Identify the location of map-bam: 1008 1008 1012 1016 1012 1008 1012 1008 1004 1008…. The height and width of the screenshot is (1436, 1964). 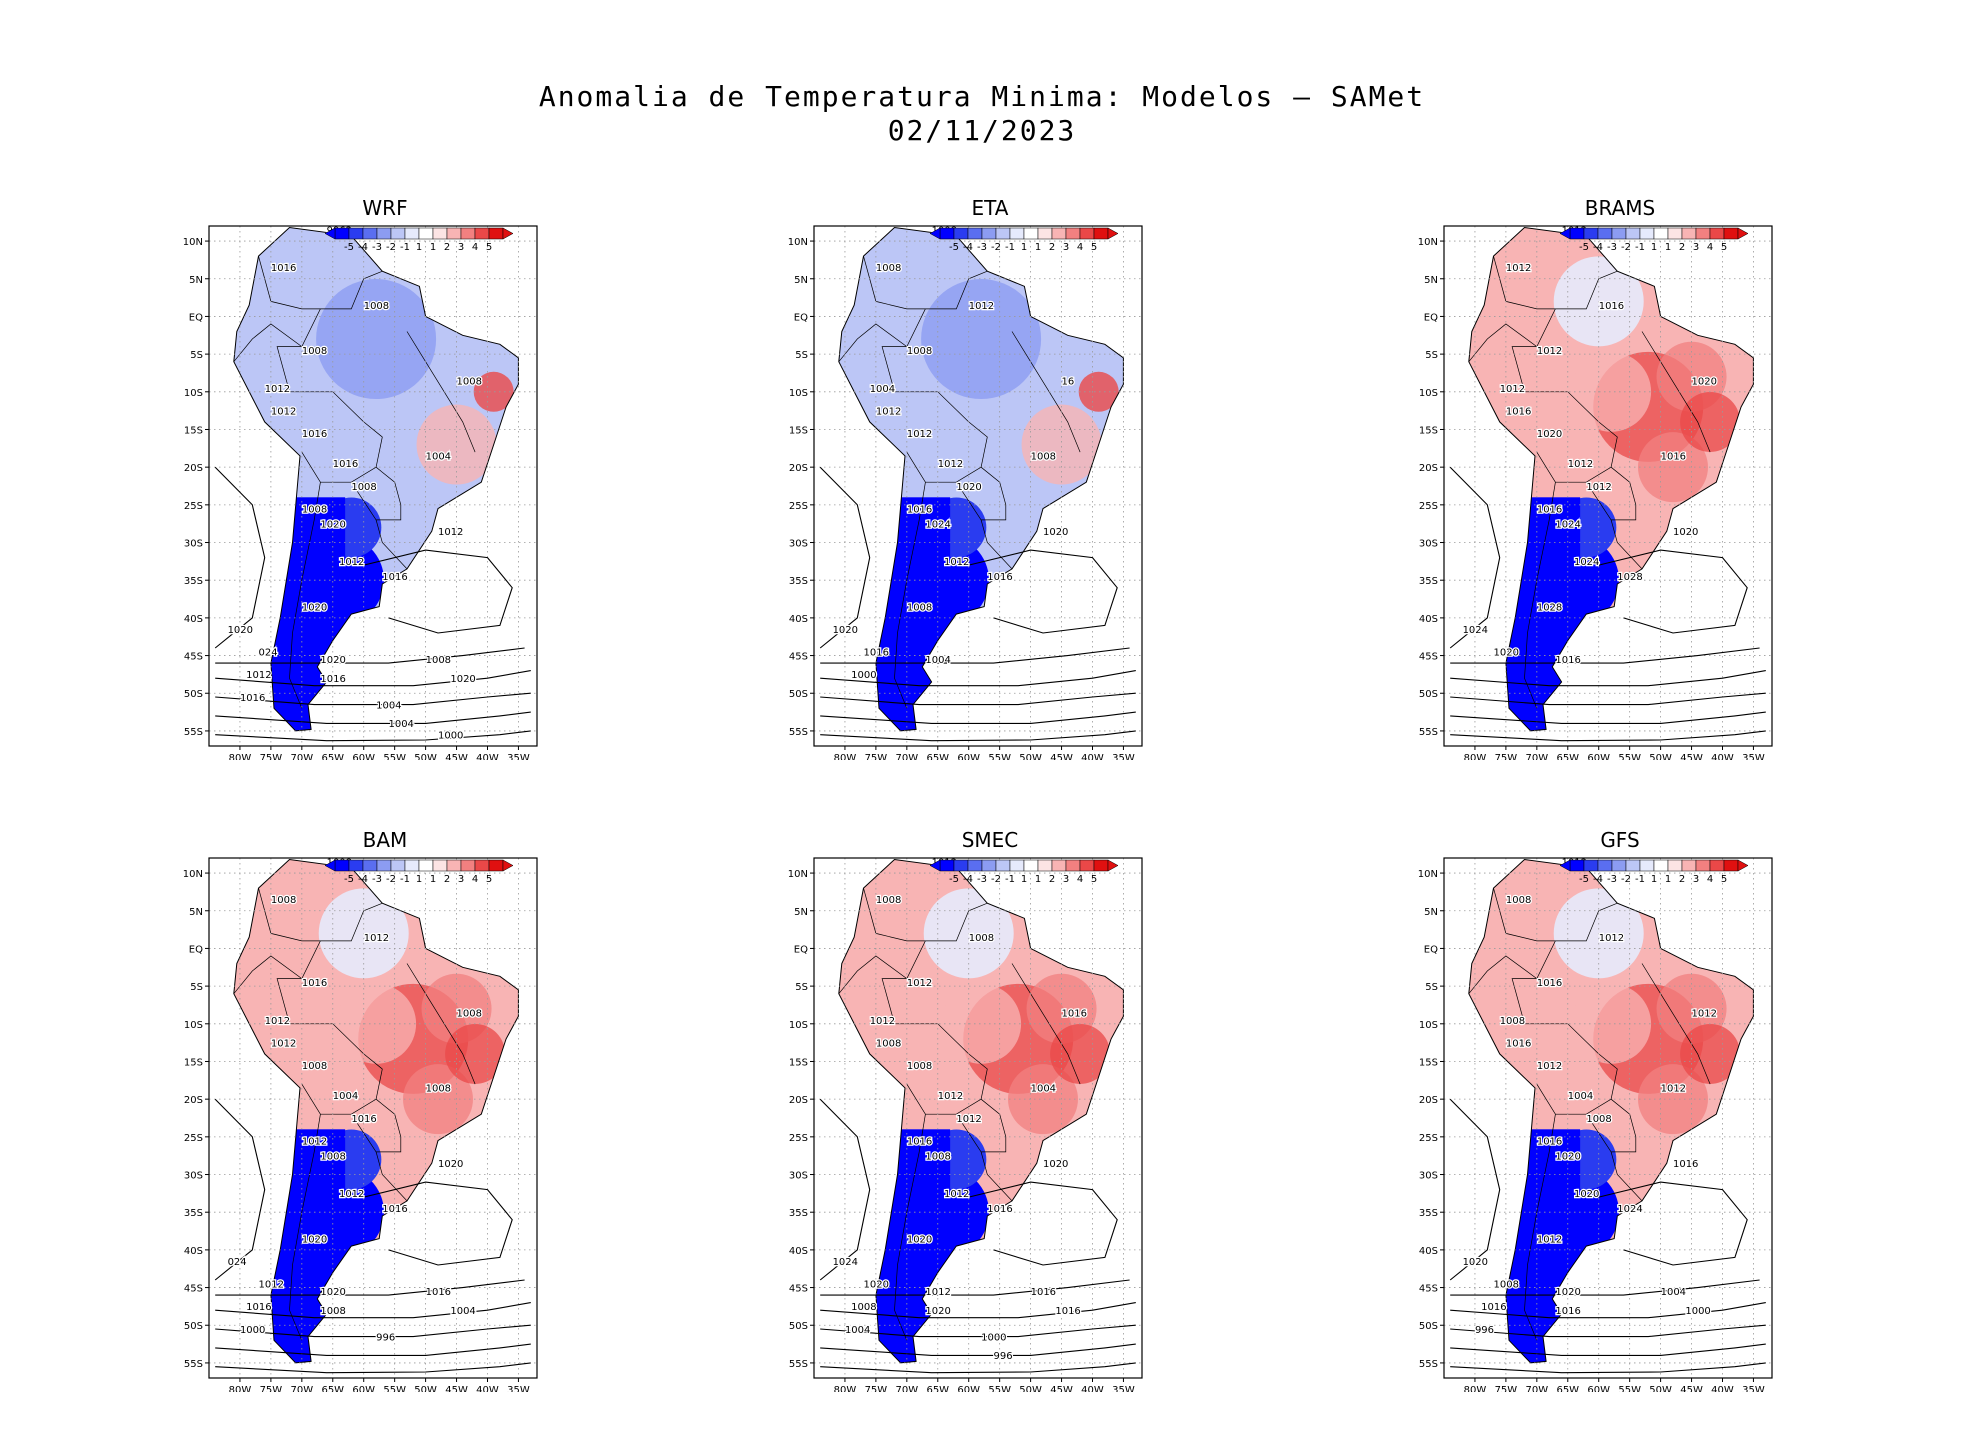
(385, 1122).